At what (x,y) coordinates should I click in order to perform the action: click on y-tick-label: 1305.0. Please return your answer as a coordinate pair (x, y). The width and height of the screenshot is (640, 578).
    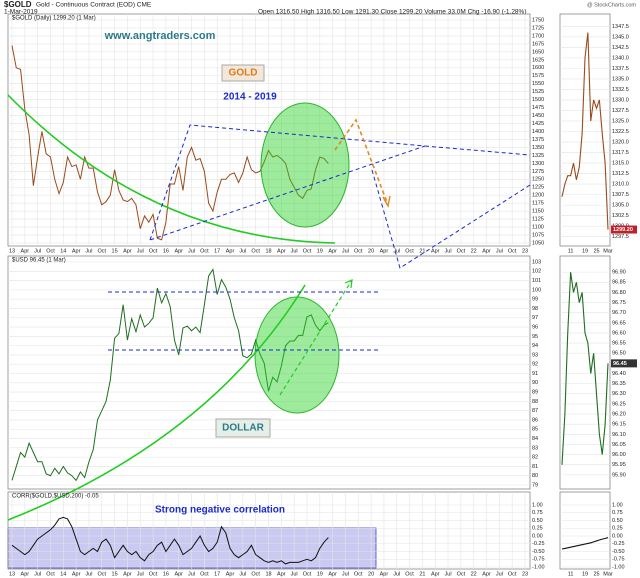
    Looking at the image, I should click on (620, 206).